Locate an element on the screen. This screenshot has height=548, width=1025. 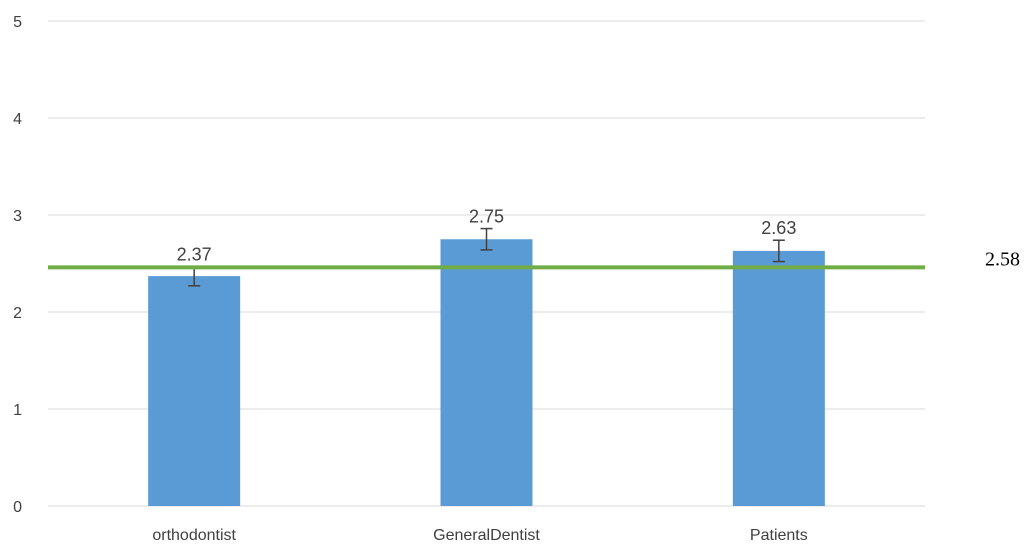
bar-generaldentist is located at coordinates (486, 372).